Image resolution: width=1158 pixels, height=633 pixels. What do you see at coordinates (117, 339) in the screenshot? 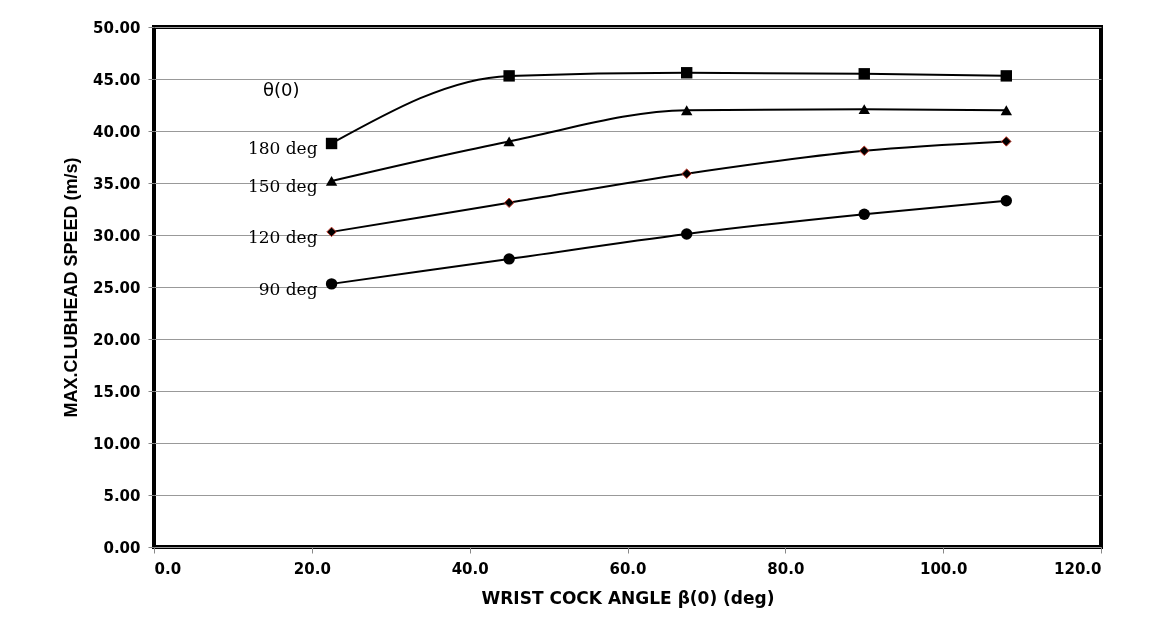
I see `y-tick-label: 20.00` at bounding box center [117, 339].